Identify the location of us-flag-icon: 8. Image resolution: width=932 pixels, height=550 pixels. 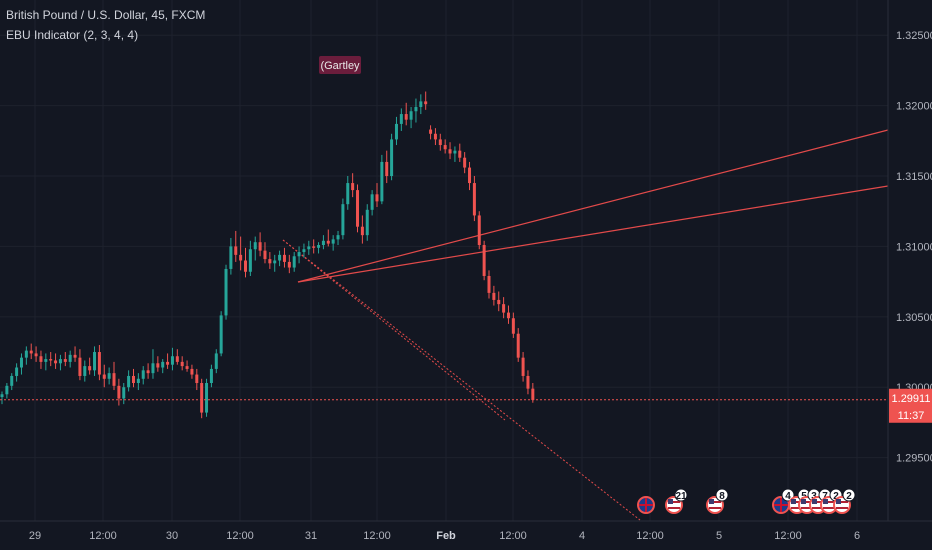
(717, 501).